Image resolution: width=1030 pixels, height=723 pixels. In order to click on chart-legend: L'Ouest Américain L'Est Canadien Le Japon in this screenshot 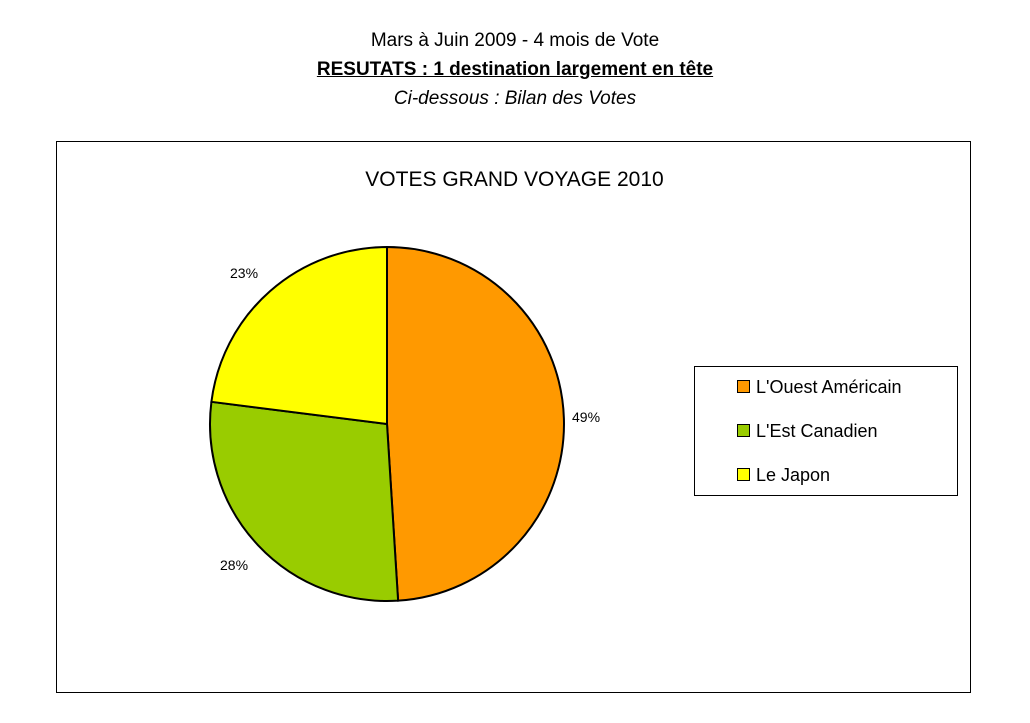, I will do `click(826, 431)`.